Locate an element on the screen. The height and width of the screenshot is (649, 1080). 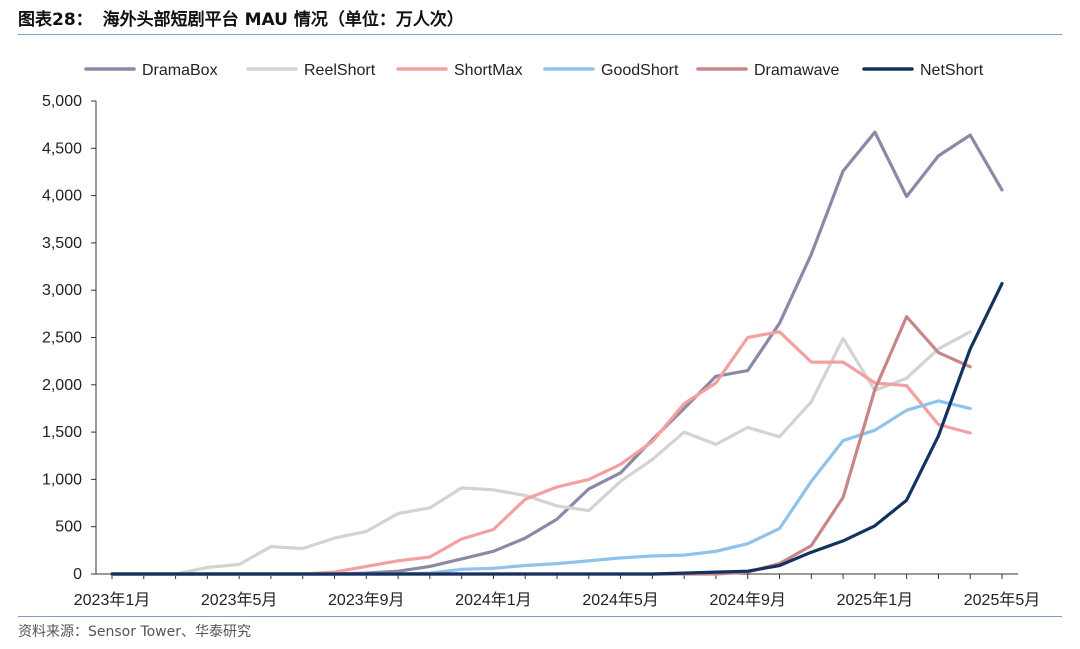
legend-label: DramaBox is located at coordinates (180, 70).